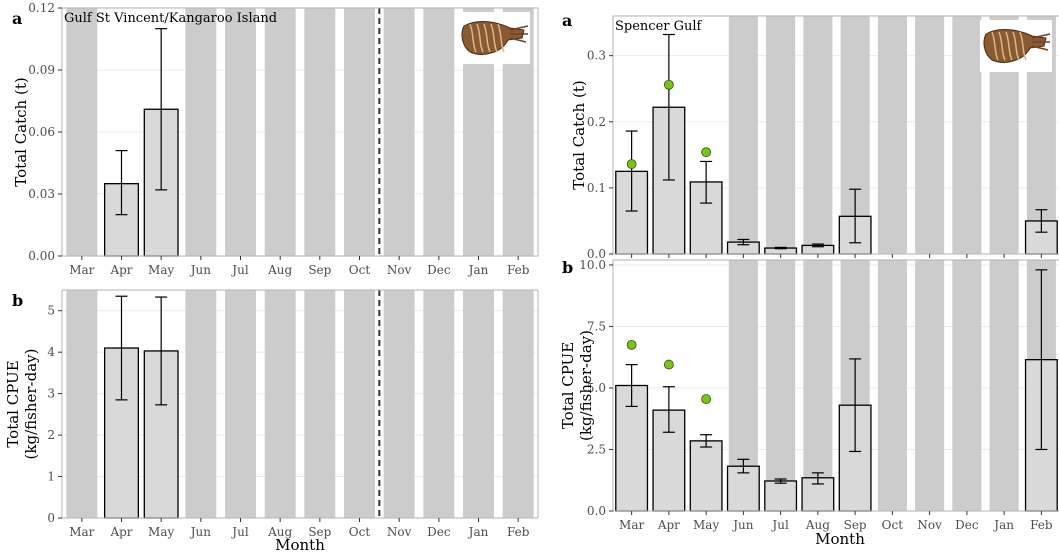 This screenshot has height=553, width=1059. What do you see at coordinates (478, 532) in the screenshot?
I see `x-tick-label: Jan` at bounding box center [478, 532].